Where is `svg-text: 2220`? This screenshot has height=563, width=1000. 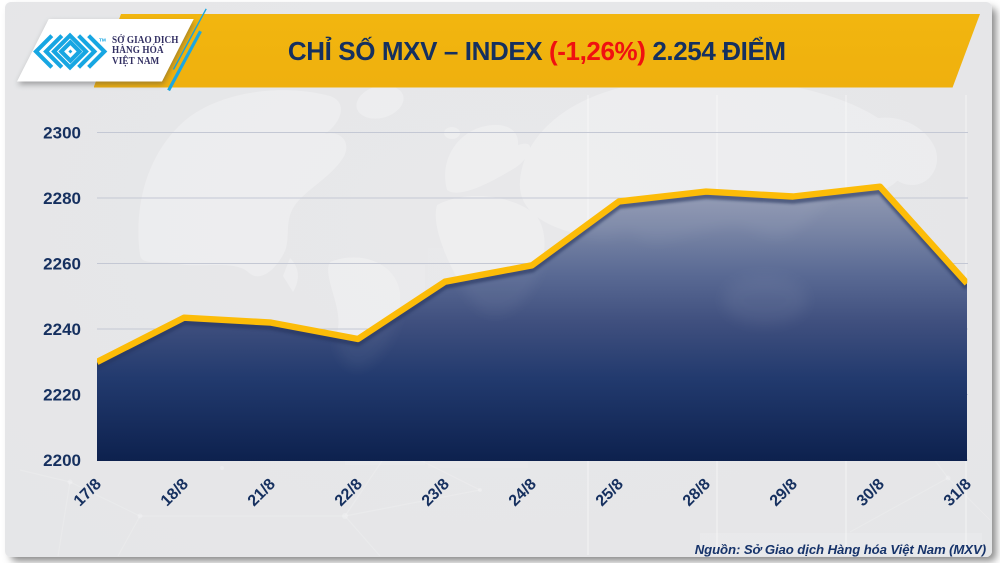 svg-text: 2220 is located at coordinates (62, 395).